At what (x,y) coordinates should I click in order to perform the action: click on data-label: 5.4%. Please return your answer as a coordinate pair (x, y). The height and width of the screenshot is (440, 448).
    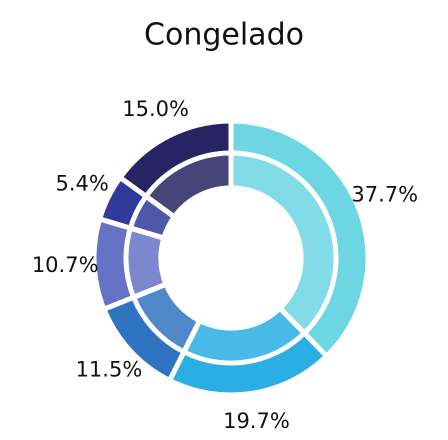
    Looking at the image, I should click on (81, 184).